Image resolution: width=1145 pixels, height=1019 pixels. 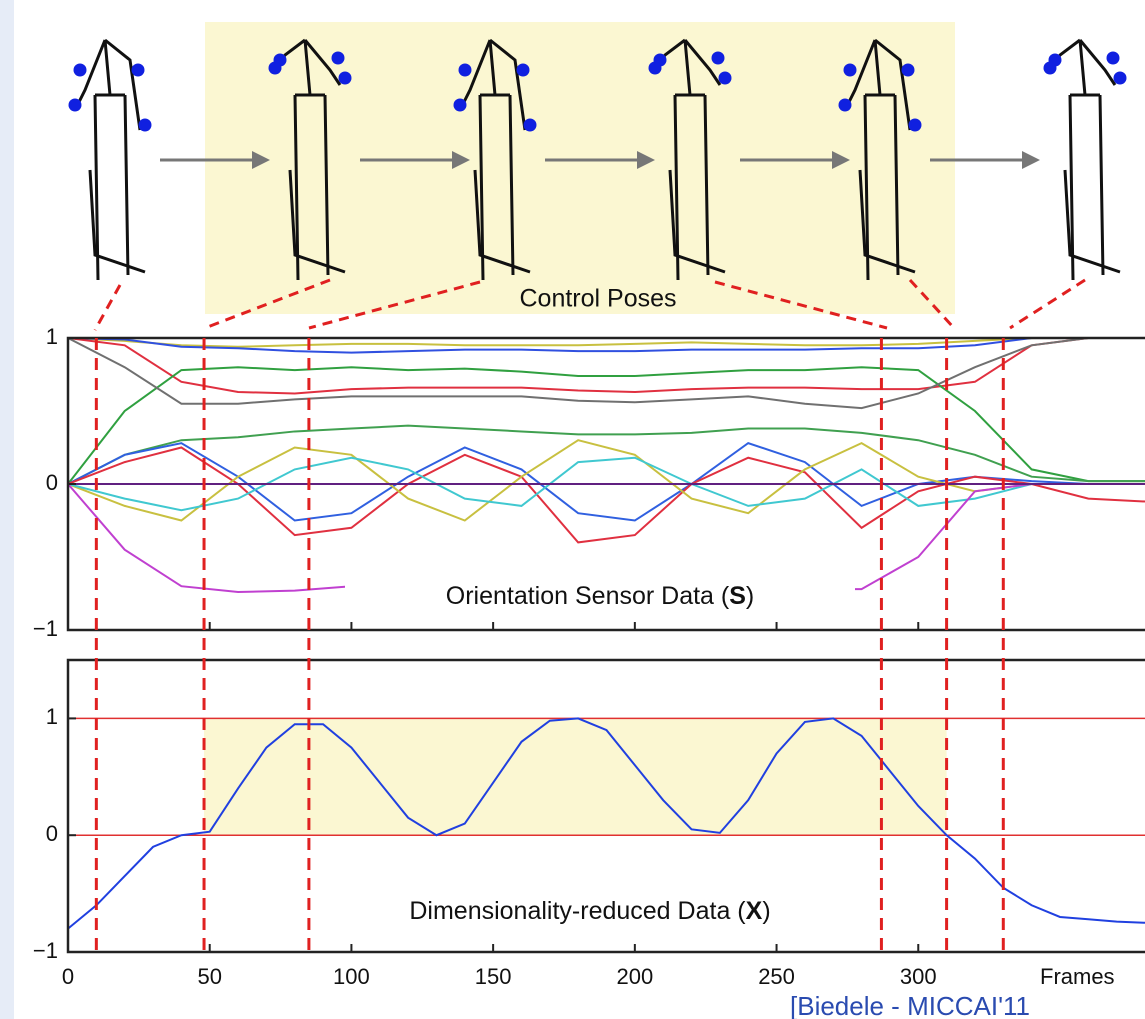 What do you see at coordinates (597, 299) in the screenshot?
I see `poses-label: Control Poses` at bounding box center [597, 299].